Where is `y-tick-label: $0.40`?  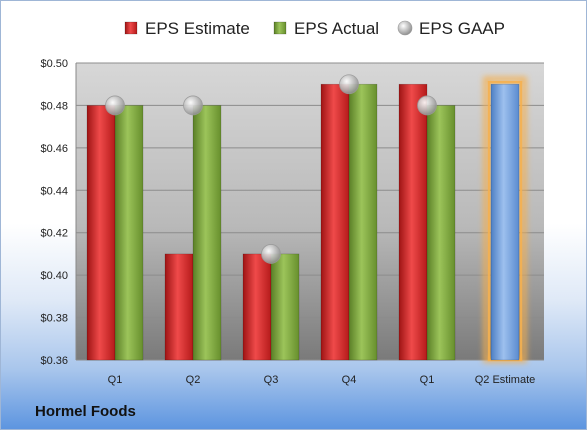
y-tick-label: $0.40 is located at coordinates (54, 276).